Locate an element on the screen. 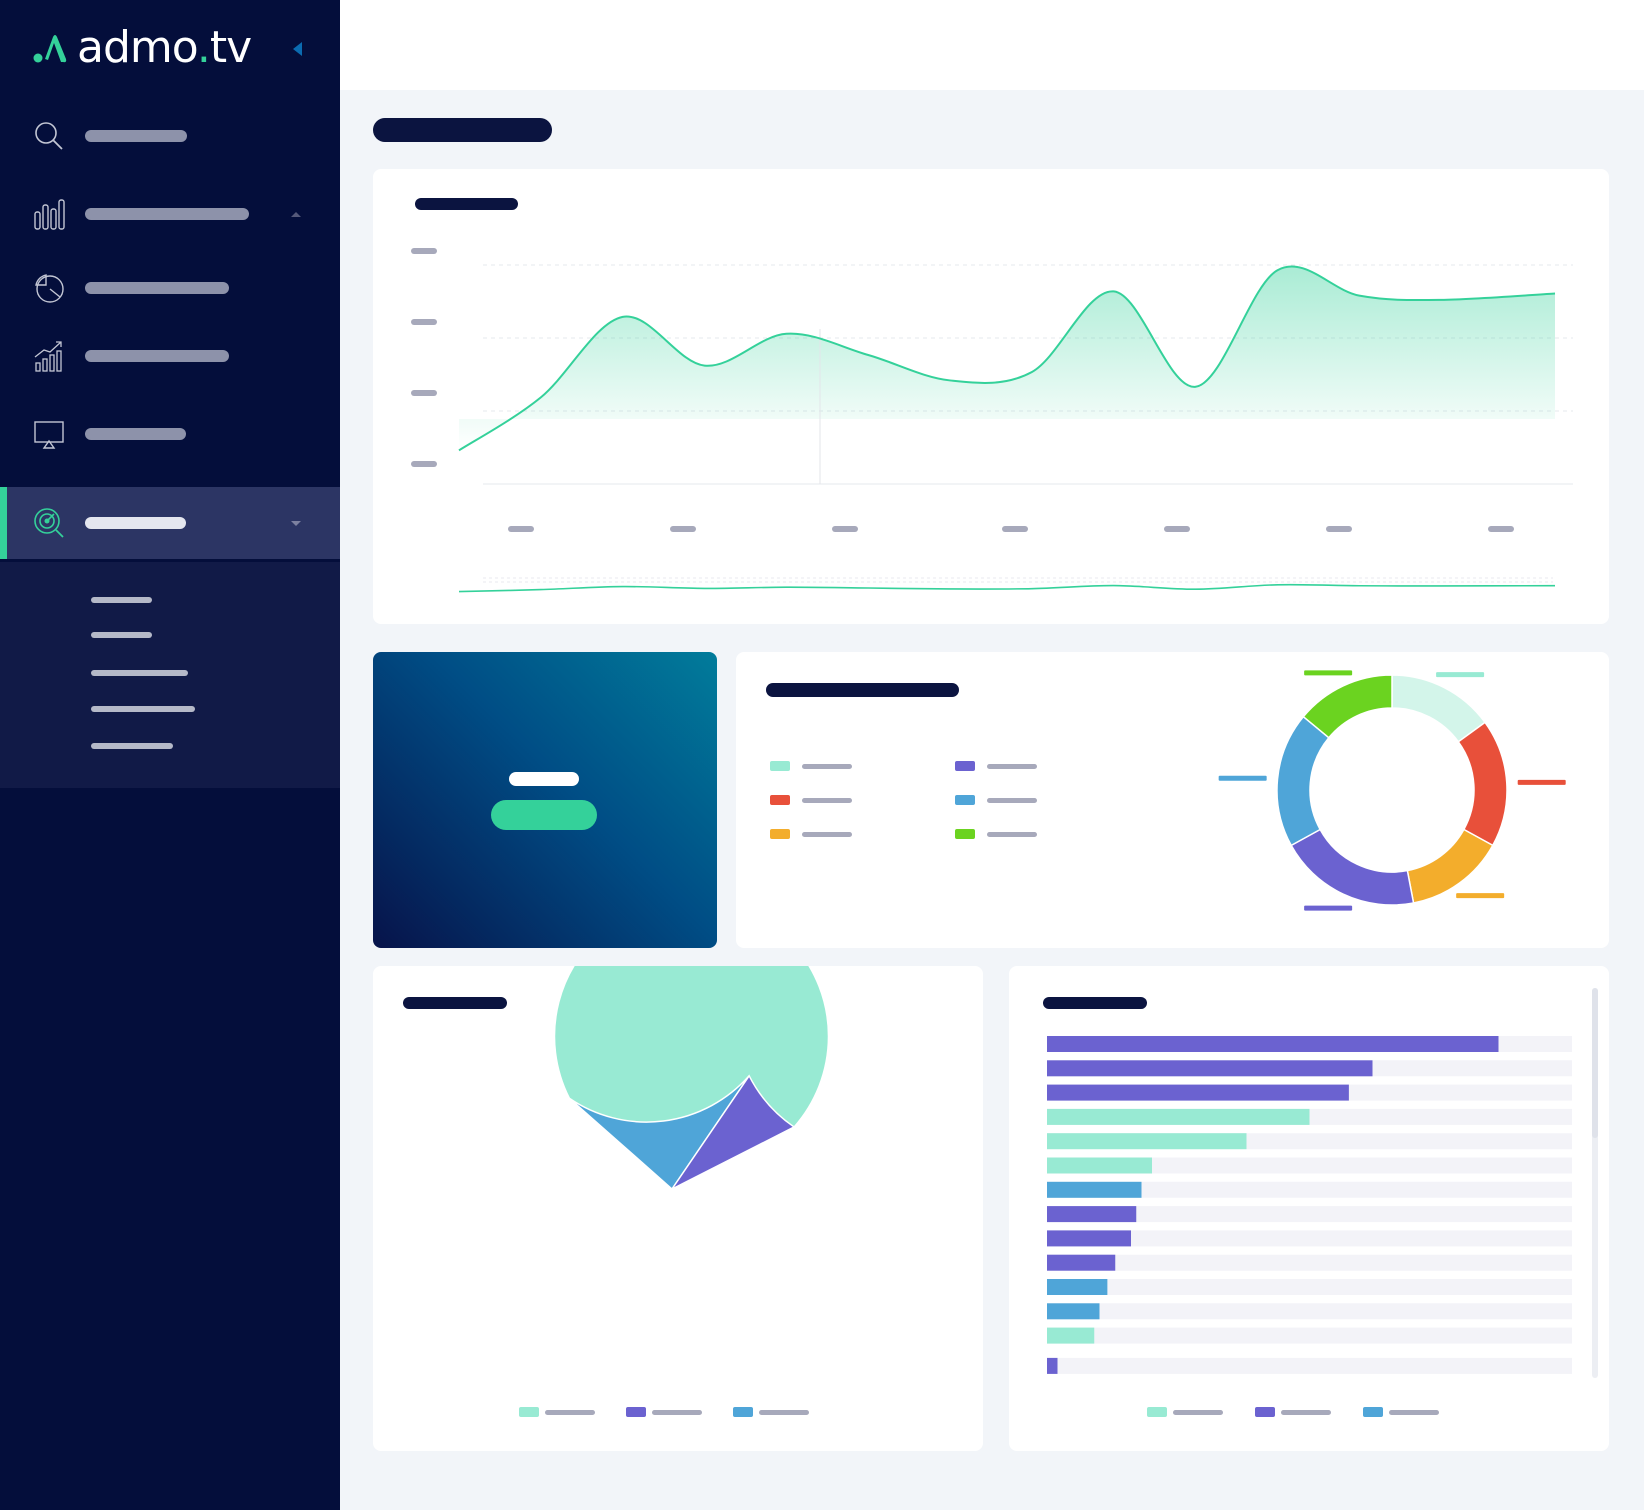 This screenshot has width=1644, height=1510. sidebar-item-reports is located at coordinates (170, 288).